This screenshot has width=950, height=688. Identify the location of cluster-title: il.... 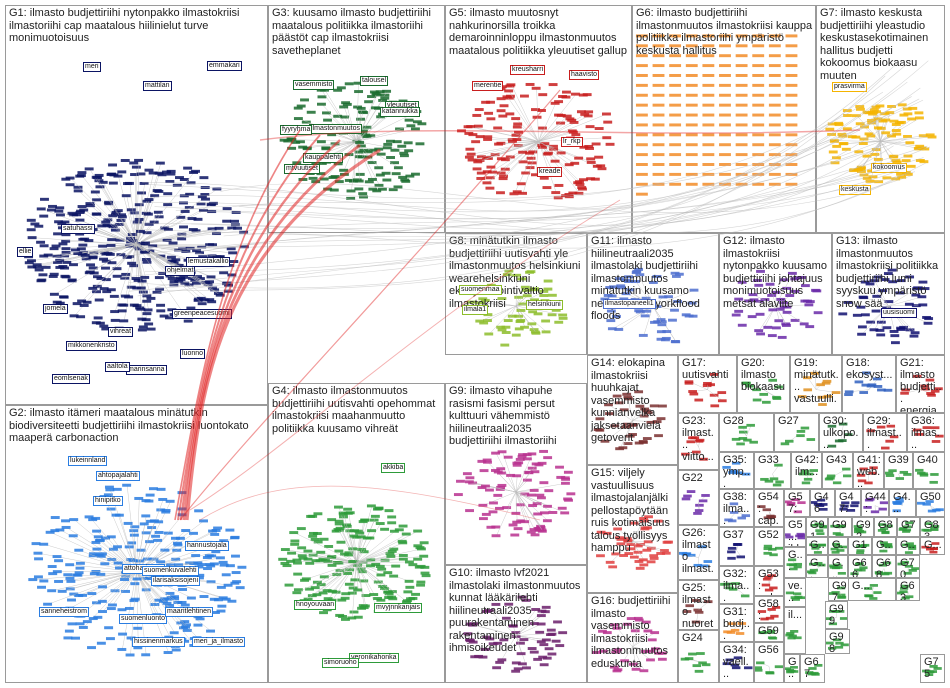
(795, 615).